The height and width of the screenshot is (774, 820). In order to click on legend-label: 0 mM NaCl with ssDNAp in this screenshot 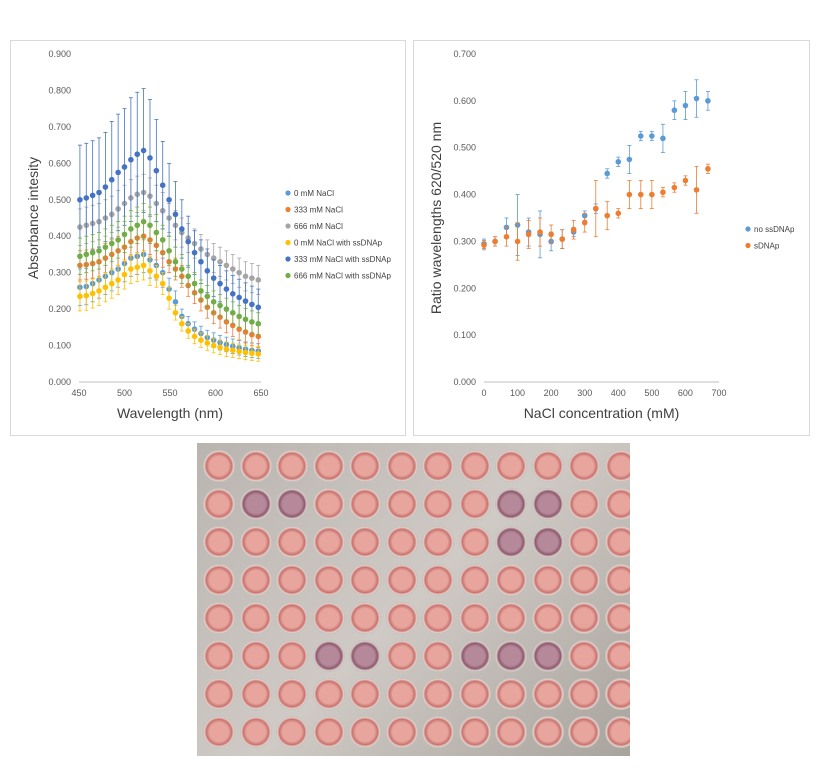, I will do `click(338, 243)`.